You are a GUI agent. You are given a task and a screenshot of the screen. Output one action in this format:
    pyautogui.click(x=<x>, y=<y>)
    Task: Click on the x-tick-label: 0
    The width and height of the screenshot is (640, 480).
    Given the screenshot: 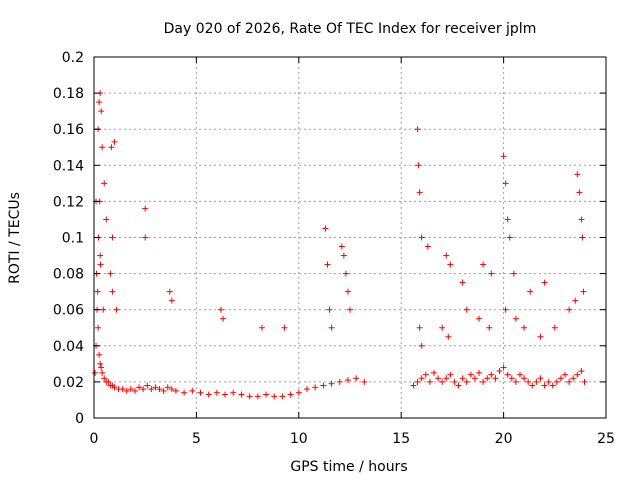 What is the action you would take?
    pyautogui.click(x=94, y=439)
    